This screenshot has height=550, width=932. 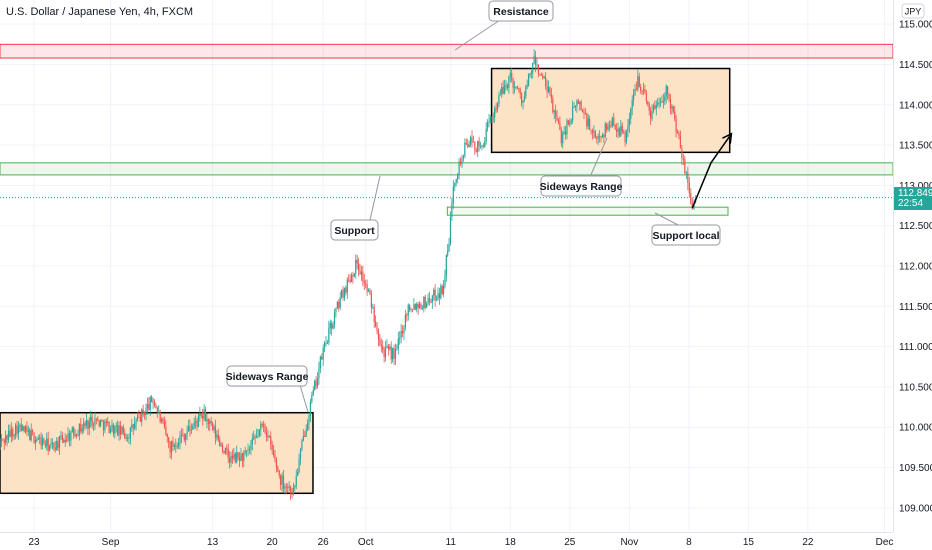 I want to click on support-local-zone, so click(x=587, y=211).